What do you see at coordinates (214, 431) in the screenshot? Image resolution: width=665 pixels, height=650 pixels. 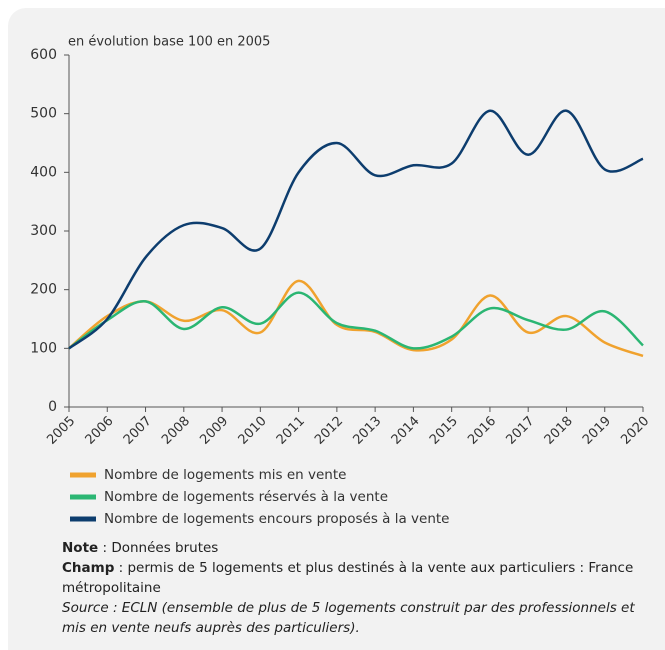 I see `x-tick-label: 2009` at bounding box center [214, 431].